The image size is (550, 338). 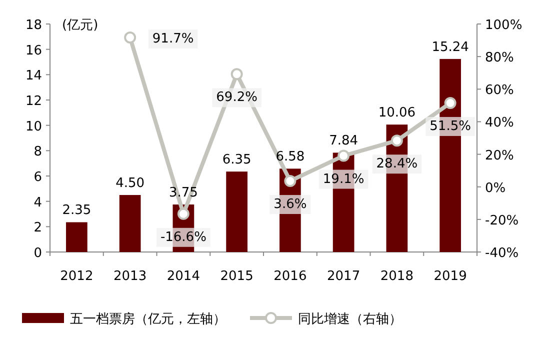 I want to click on y2-tick-label: 20%, so click(x=499, y=156).